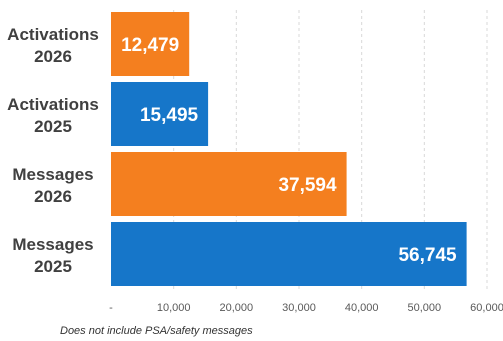 The width and height of the screenshot is (503, 341). Describe the element at coordinates (156, 331) in the screenshot. I see `footnote: Does not include PSA/safety messages` at that location.